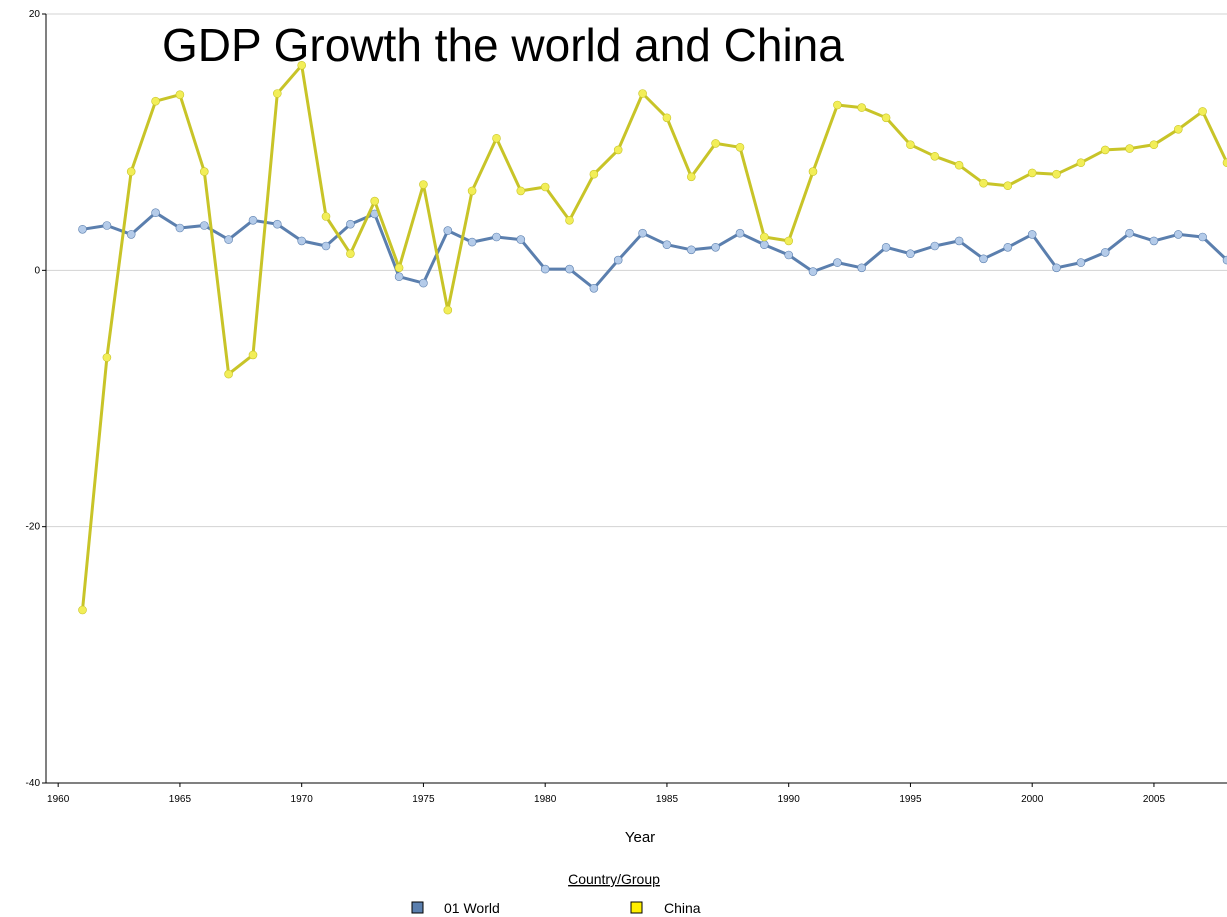 The width and height of the screenshot is (1227, 917). I want to click on legend-swatch-china, so click(636, 907).